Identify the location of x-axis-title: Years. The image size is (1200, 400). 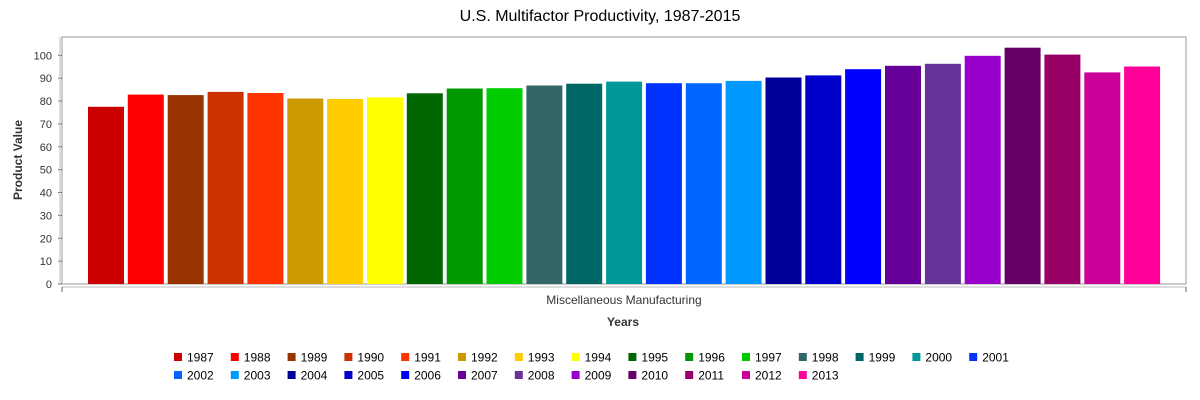
(623, 322).